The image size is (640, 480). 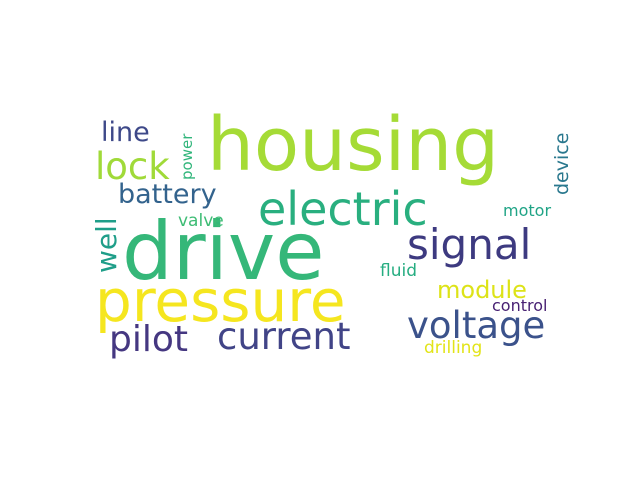 What do you see at coordinates (201, 221) in the screenshot?
I see `word-valve: valve` at bounding box center [201, 221].